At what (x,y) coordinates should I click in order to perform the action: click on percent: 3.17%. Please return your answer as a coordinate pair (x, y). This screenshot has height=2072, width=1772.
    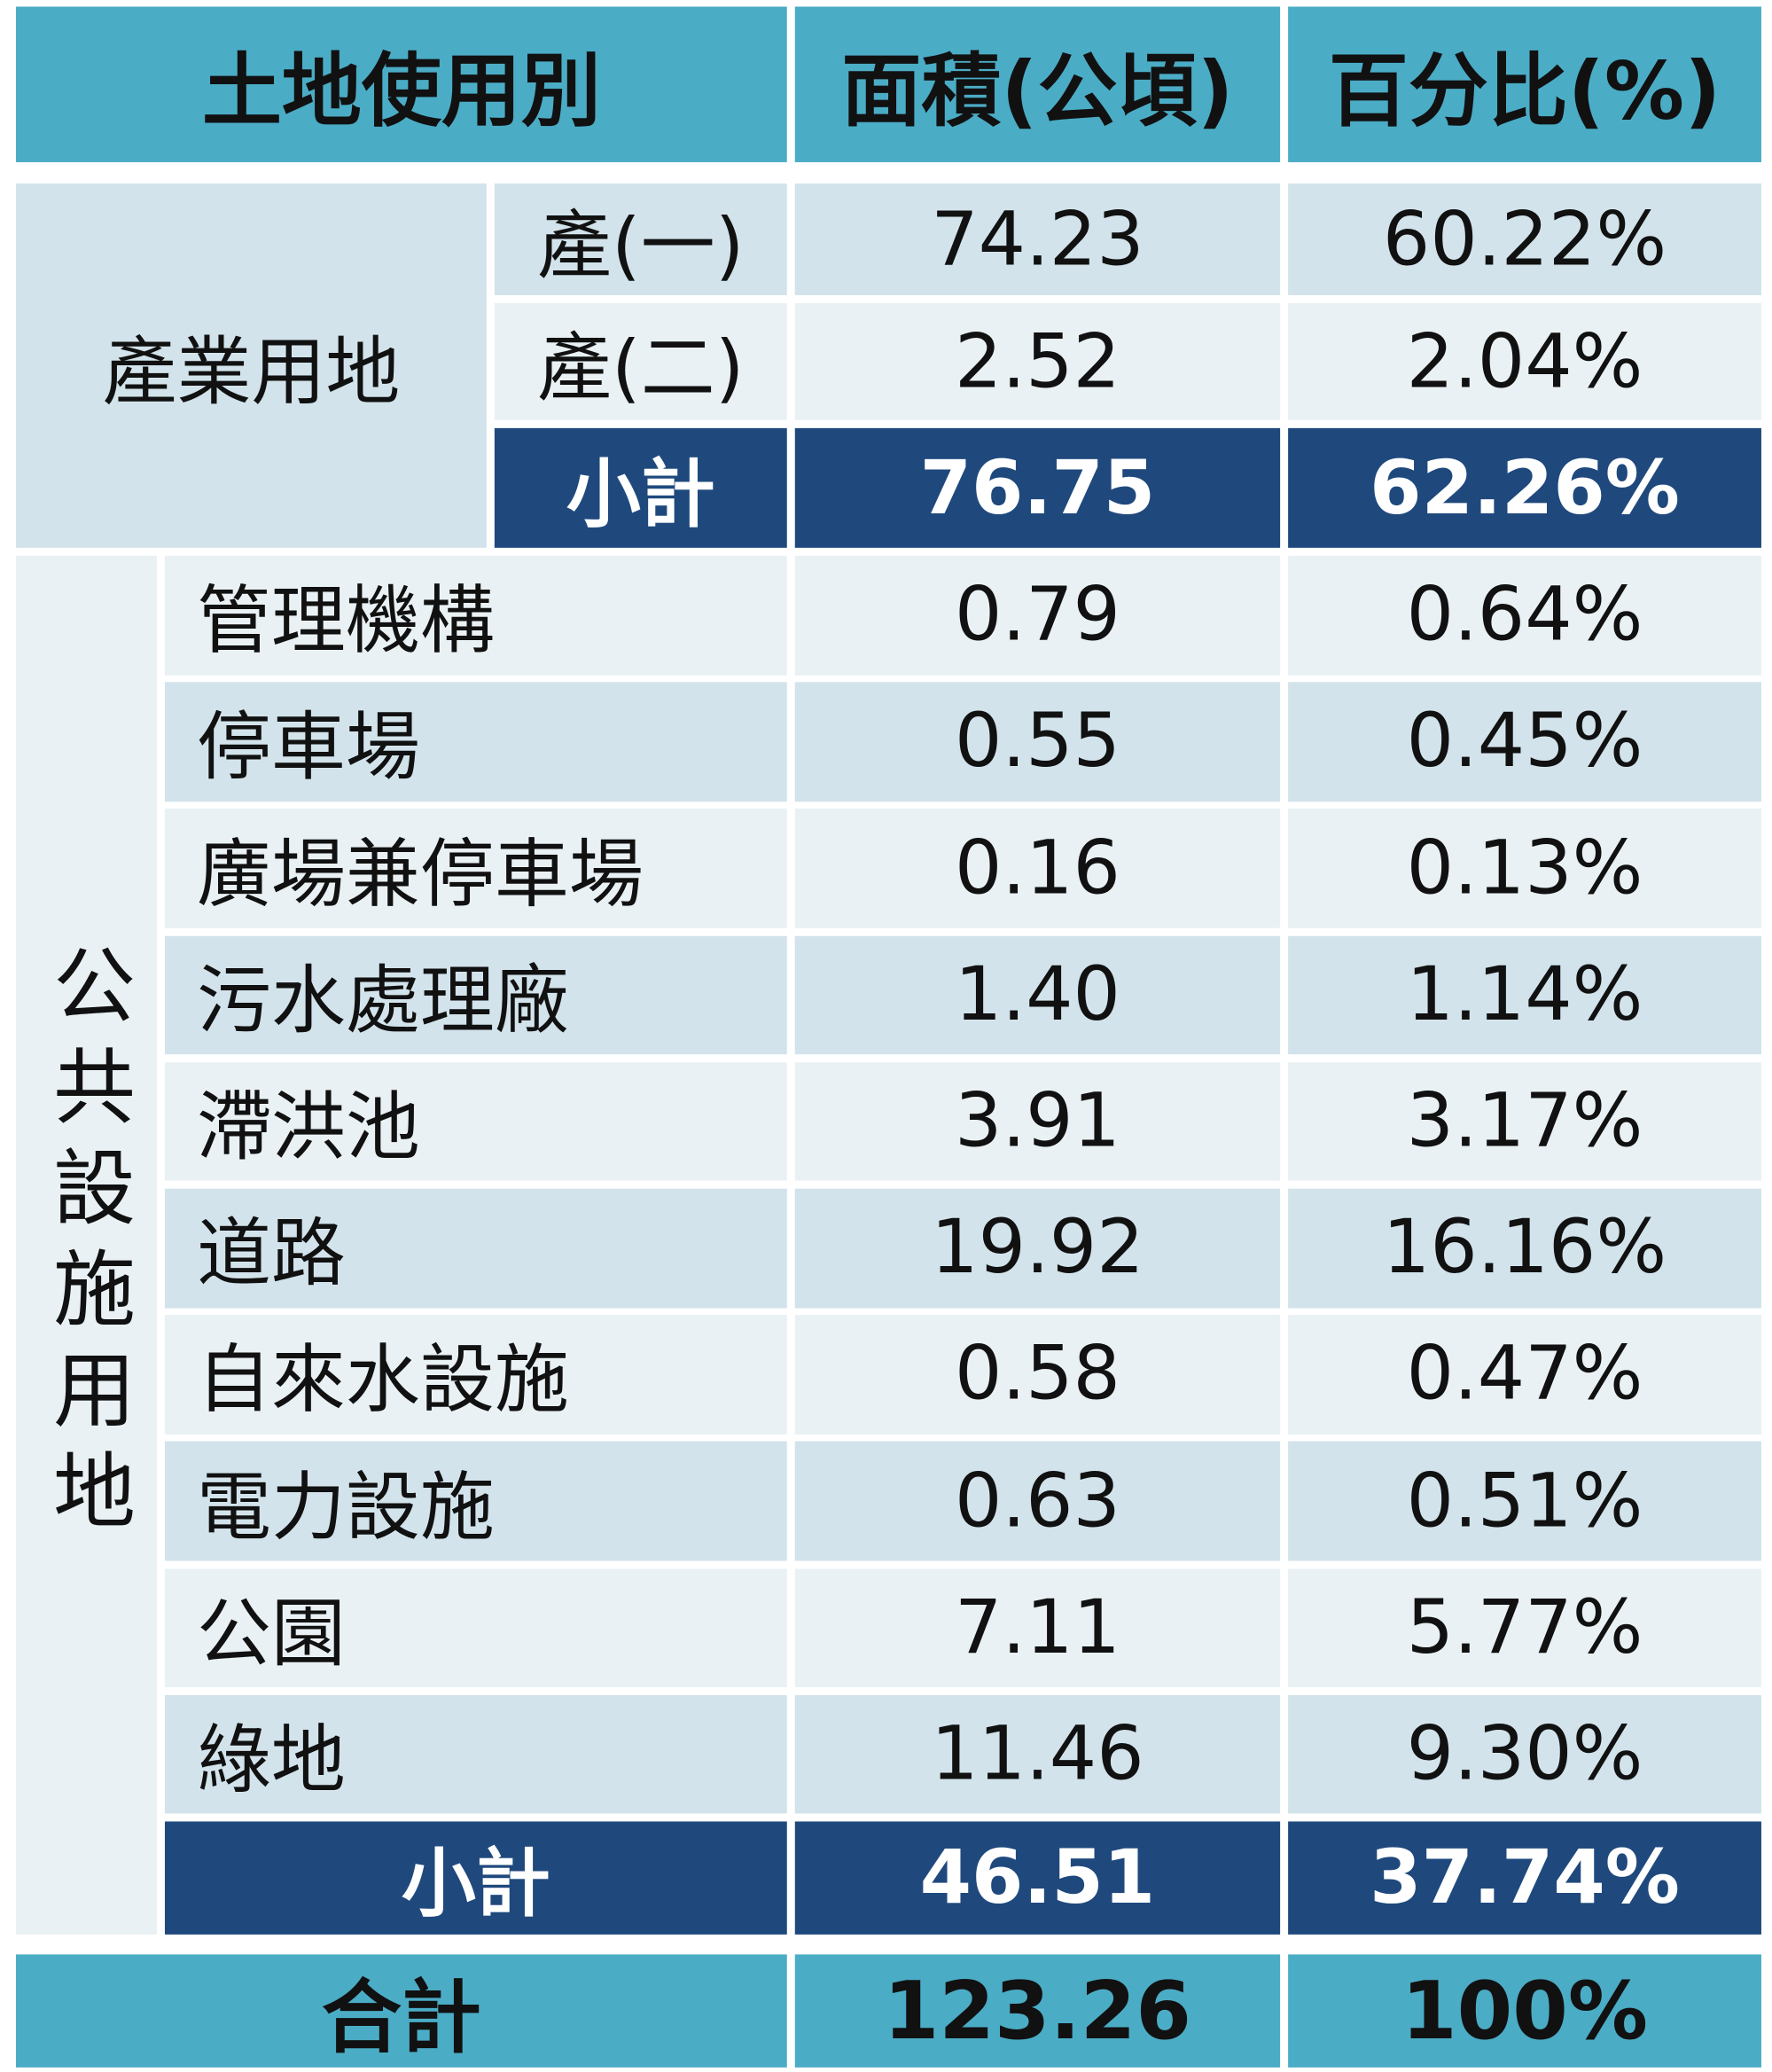
    Looking at the image, I should click on (1524, 1121).